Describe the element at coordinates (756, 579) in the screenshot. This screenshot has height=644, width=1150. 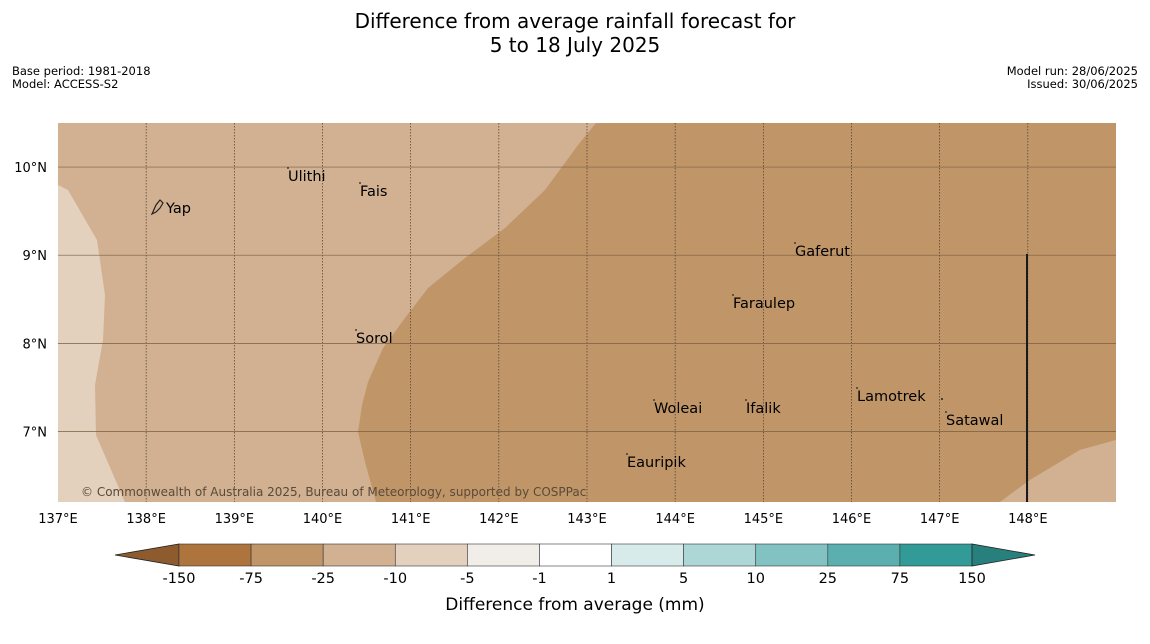
I see `colorbar-tick-label: 10` at that location.